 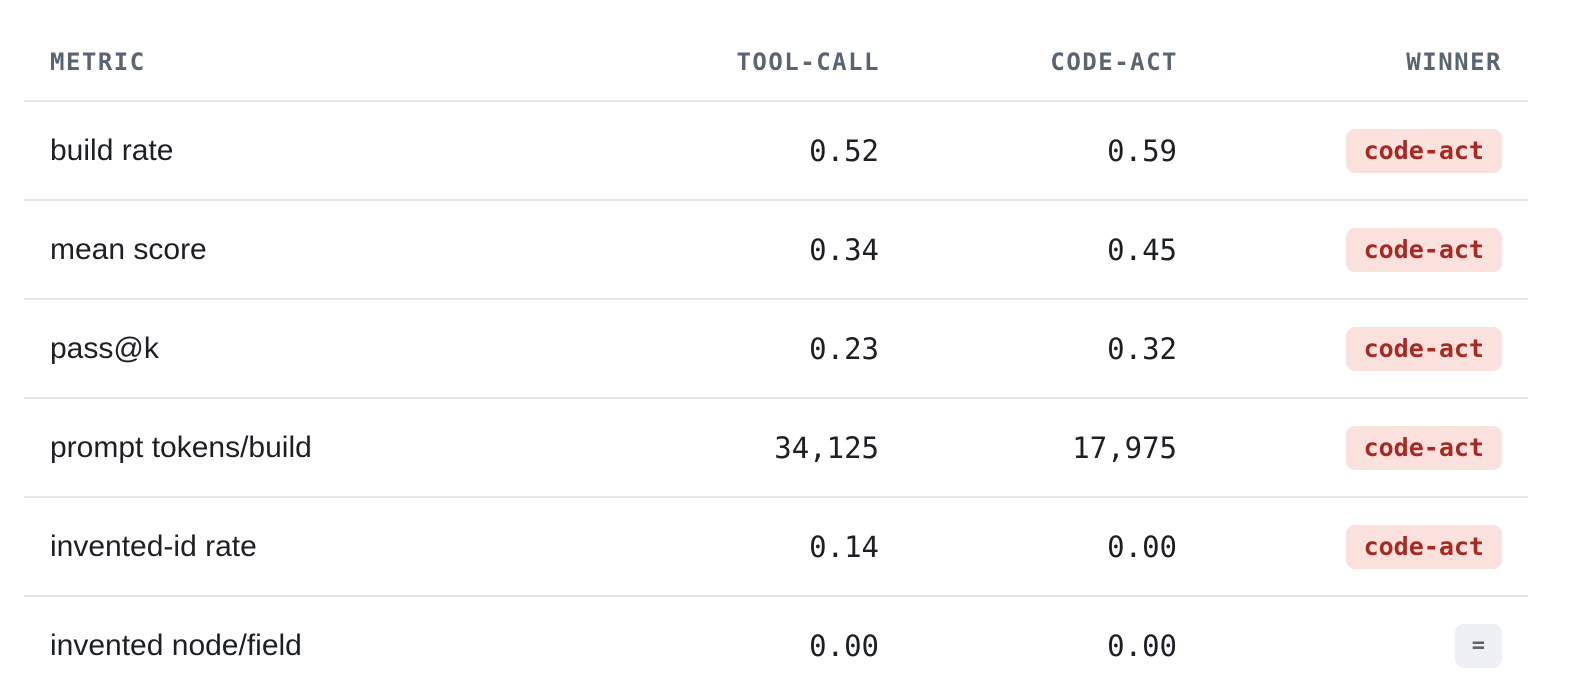 What do you see at coordinates (309, 250) in the screenshot?
I see `metric-cell: mean score` at bounding box center [309, 250].